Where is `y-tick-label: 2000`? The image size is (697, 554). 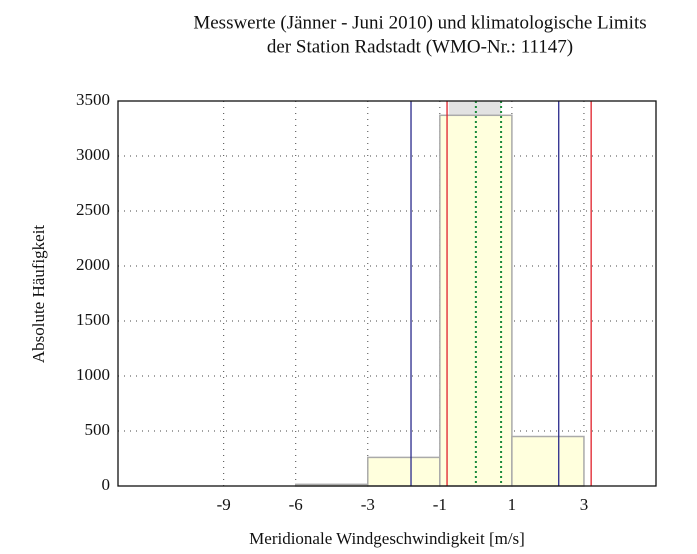 y-tick-label: 2000 is located at coordinates (93, 264).